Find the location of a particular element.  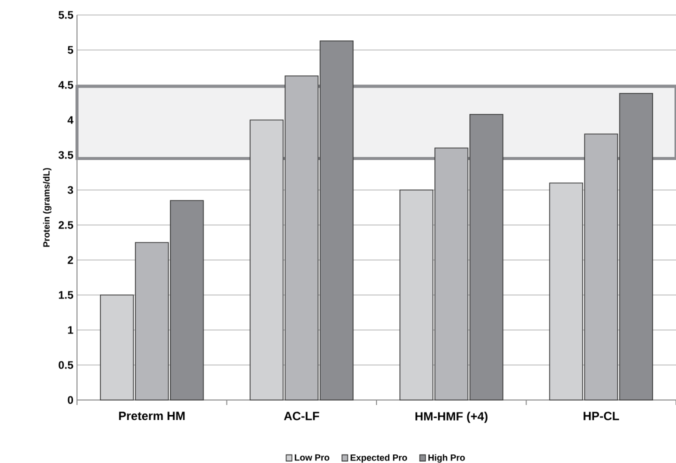

y-tick-label: 5.5 is located at coordinates (66, 15).